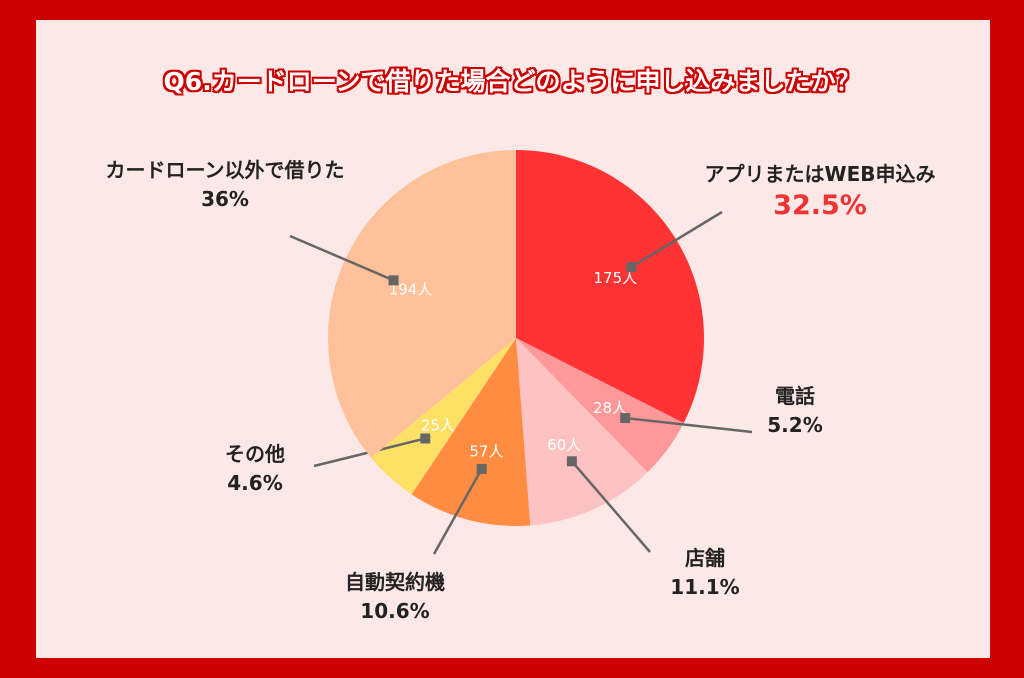 The height and width of the screenshot is (678, 1024). What do you see at coordinates (705, 573) in the screenshot?
I see `label-store: 店舗 11.1%` at bounding box center [705, 573].